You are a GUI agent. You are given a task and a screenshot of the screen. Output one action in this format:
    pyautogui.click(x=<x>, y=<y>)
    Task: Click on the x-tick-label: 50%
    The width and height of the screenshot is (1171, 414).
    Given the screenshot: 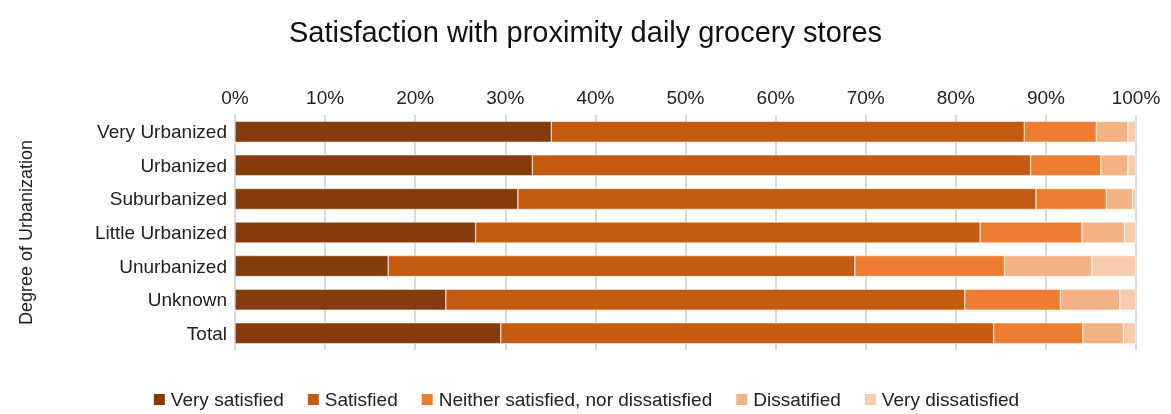 What is the action you would take?
    pyautogui.click(x=685, y=97)
    